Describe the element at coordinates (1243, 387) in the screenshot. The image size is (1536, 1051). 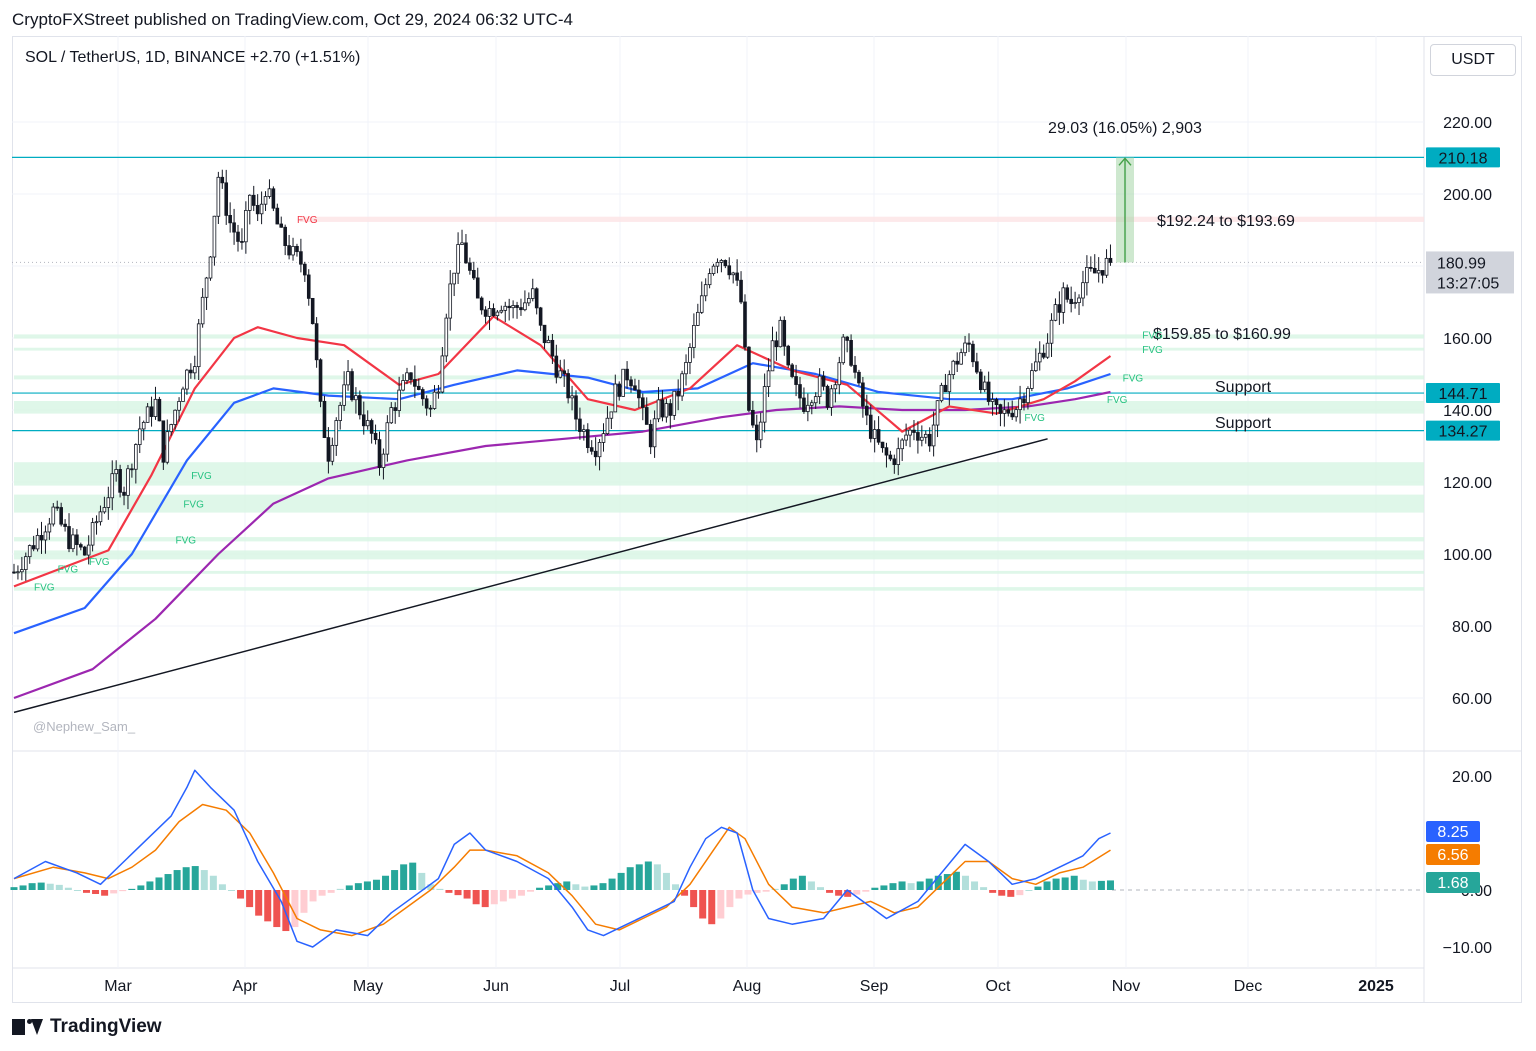
I see `support-label: Support` at that location.